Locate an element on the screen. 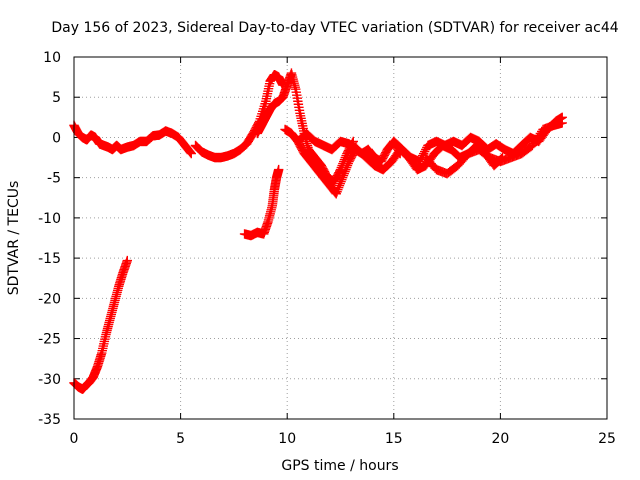 This screenshot has height=480, width=640. x-tick-label: 15 is located at coordinates (394, 439).